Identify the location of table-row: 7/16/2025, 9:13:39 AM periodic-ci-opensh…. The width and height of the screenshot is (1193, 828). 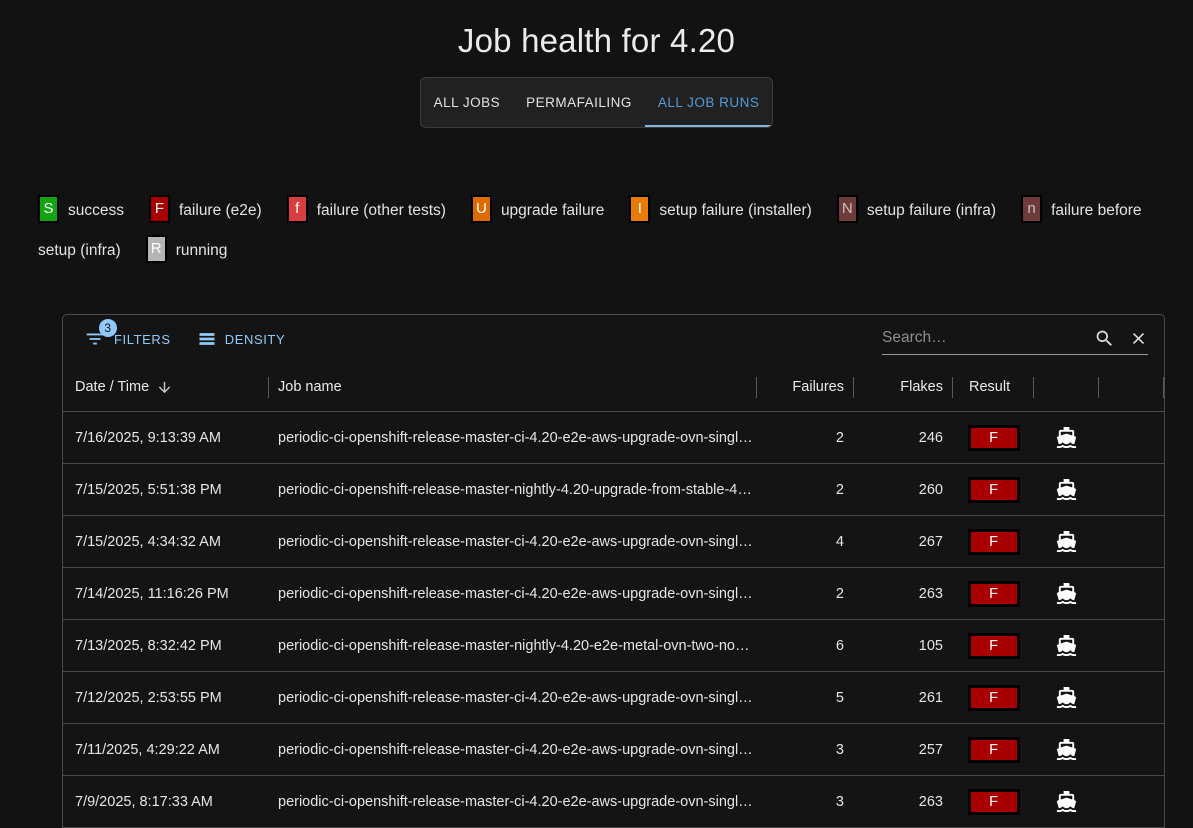
(613, 438).